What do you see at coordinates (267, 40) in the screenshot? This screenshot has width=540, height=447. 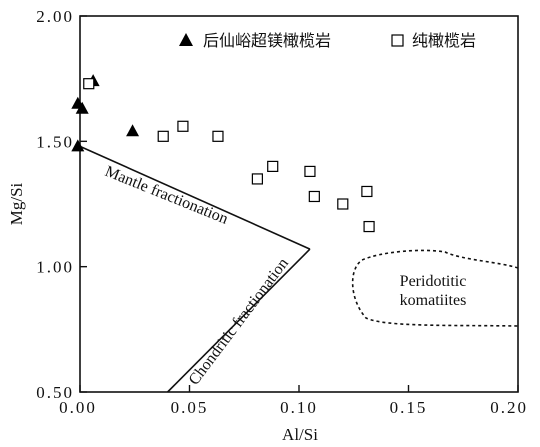 I see `legend-label-series-1: 后仙峪超镁橄榄岩` at bounding box center [267, 40].